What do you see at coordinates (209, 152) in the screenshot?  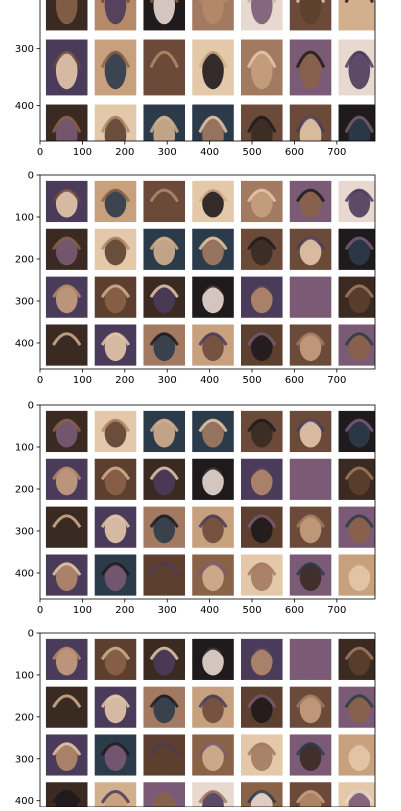 I see `x-tick-label: 400` at bounding box center [209, 152].